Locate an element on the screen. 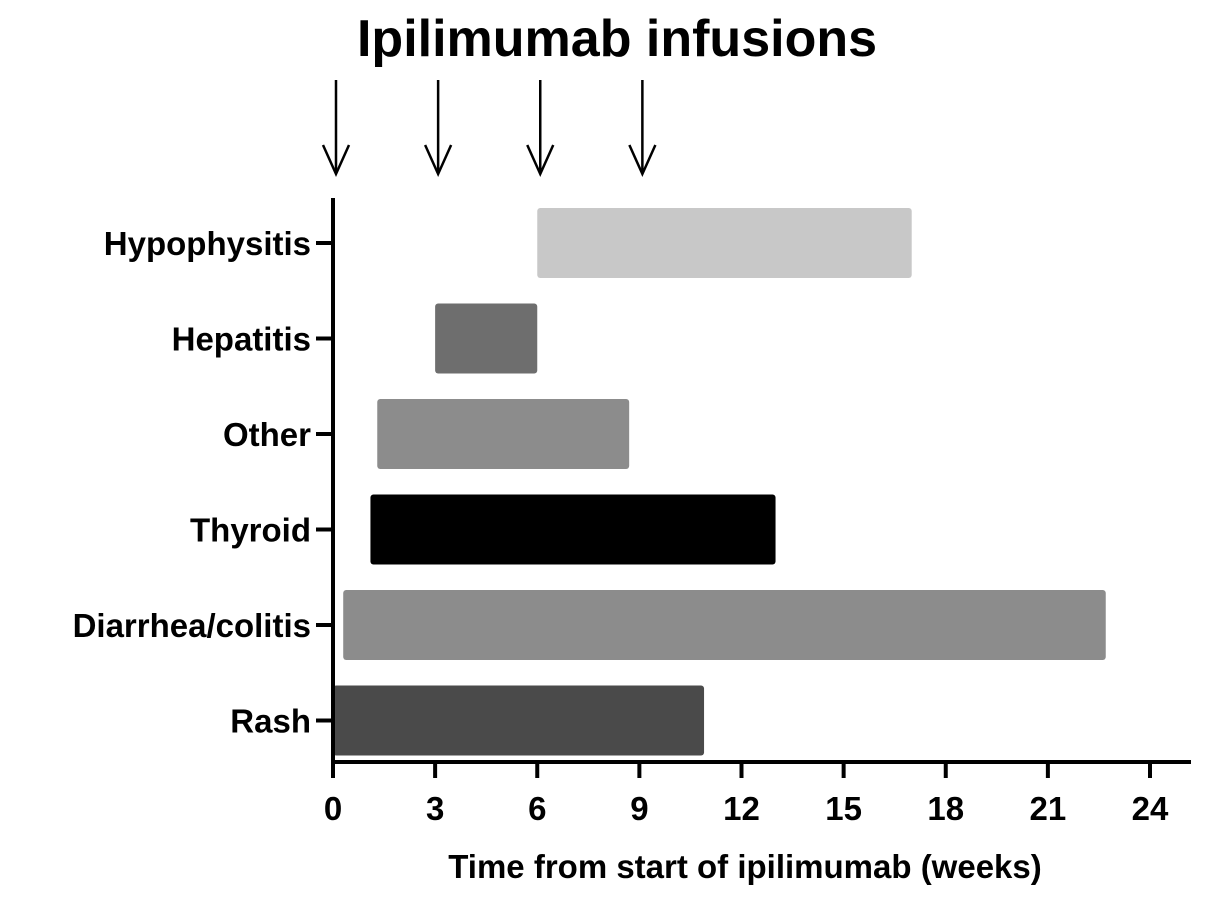 This screenshot has height=900, width=1205. bar-thyroid is located at coordinates (573, 529).